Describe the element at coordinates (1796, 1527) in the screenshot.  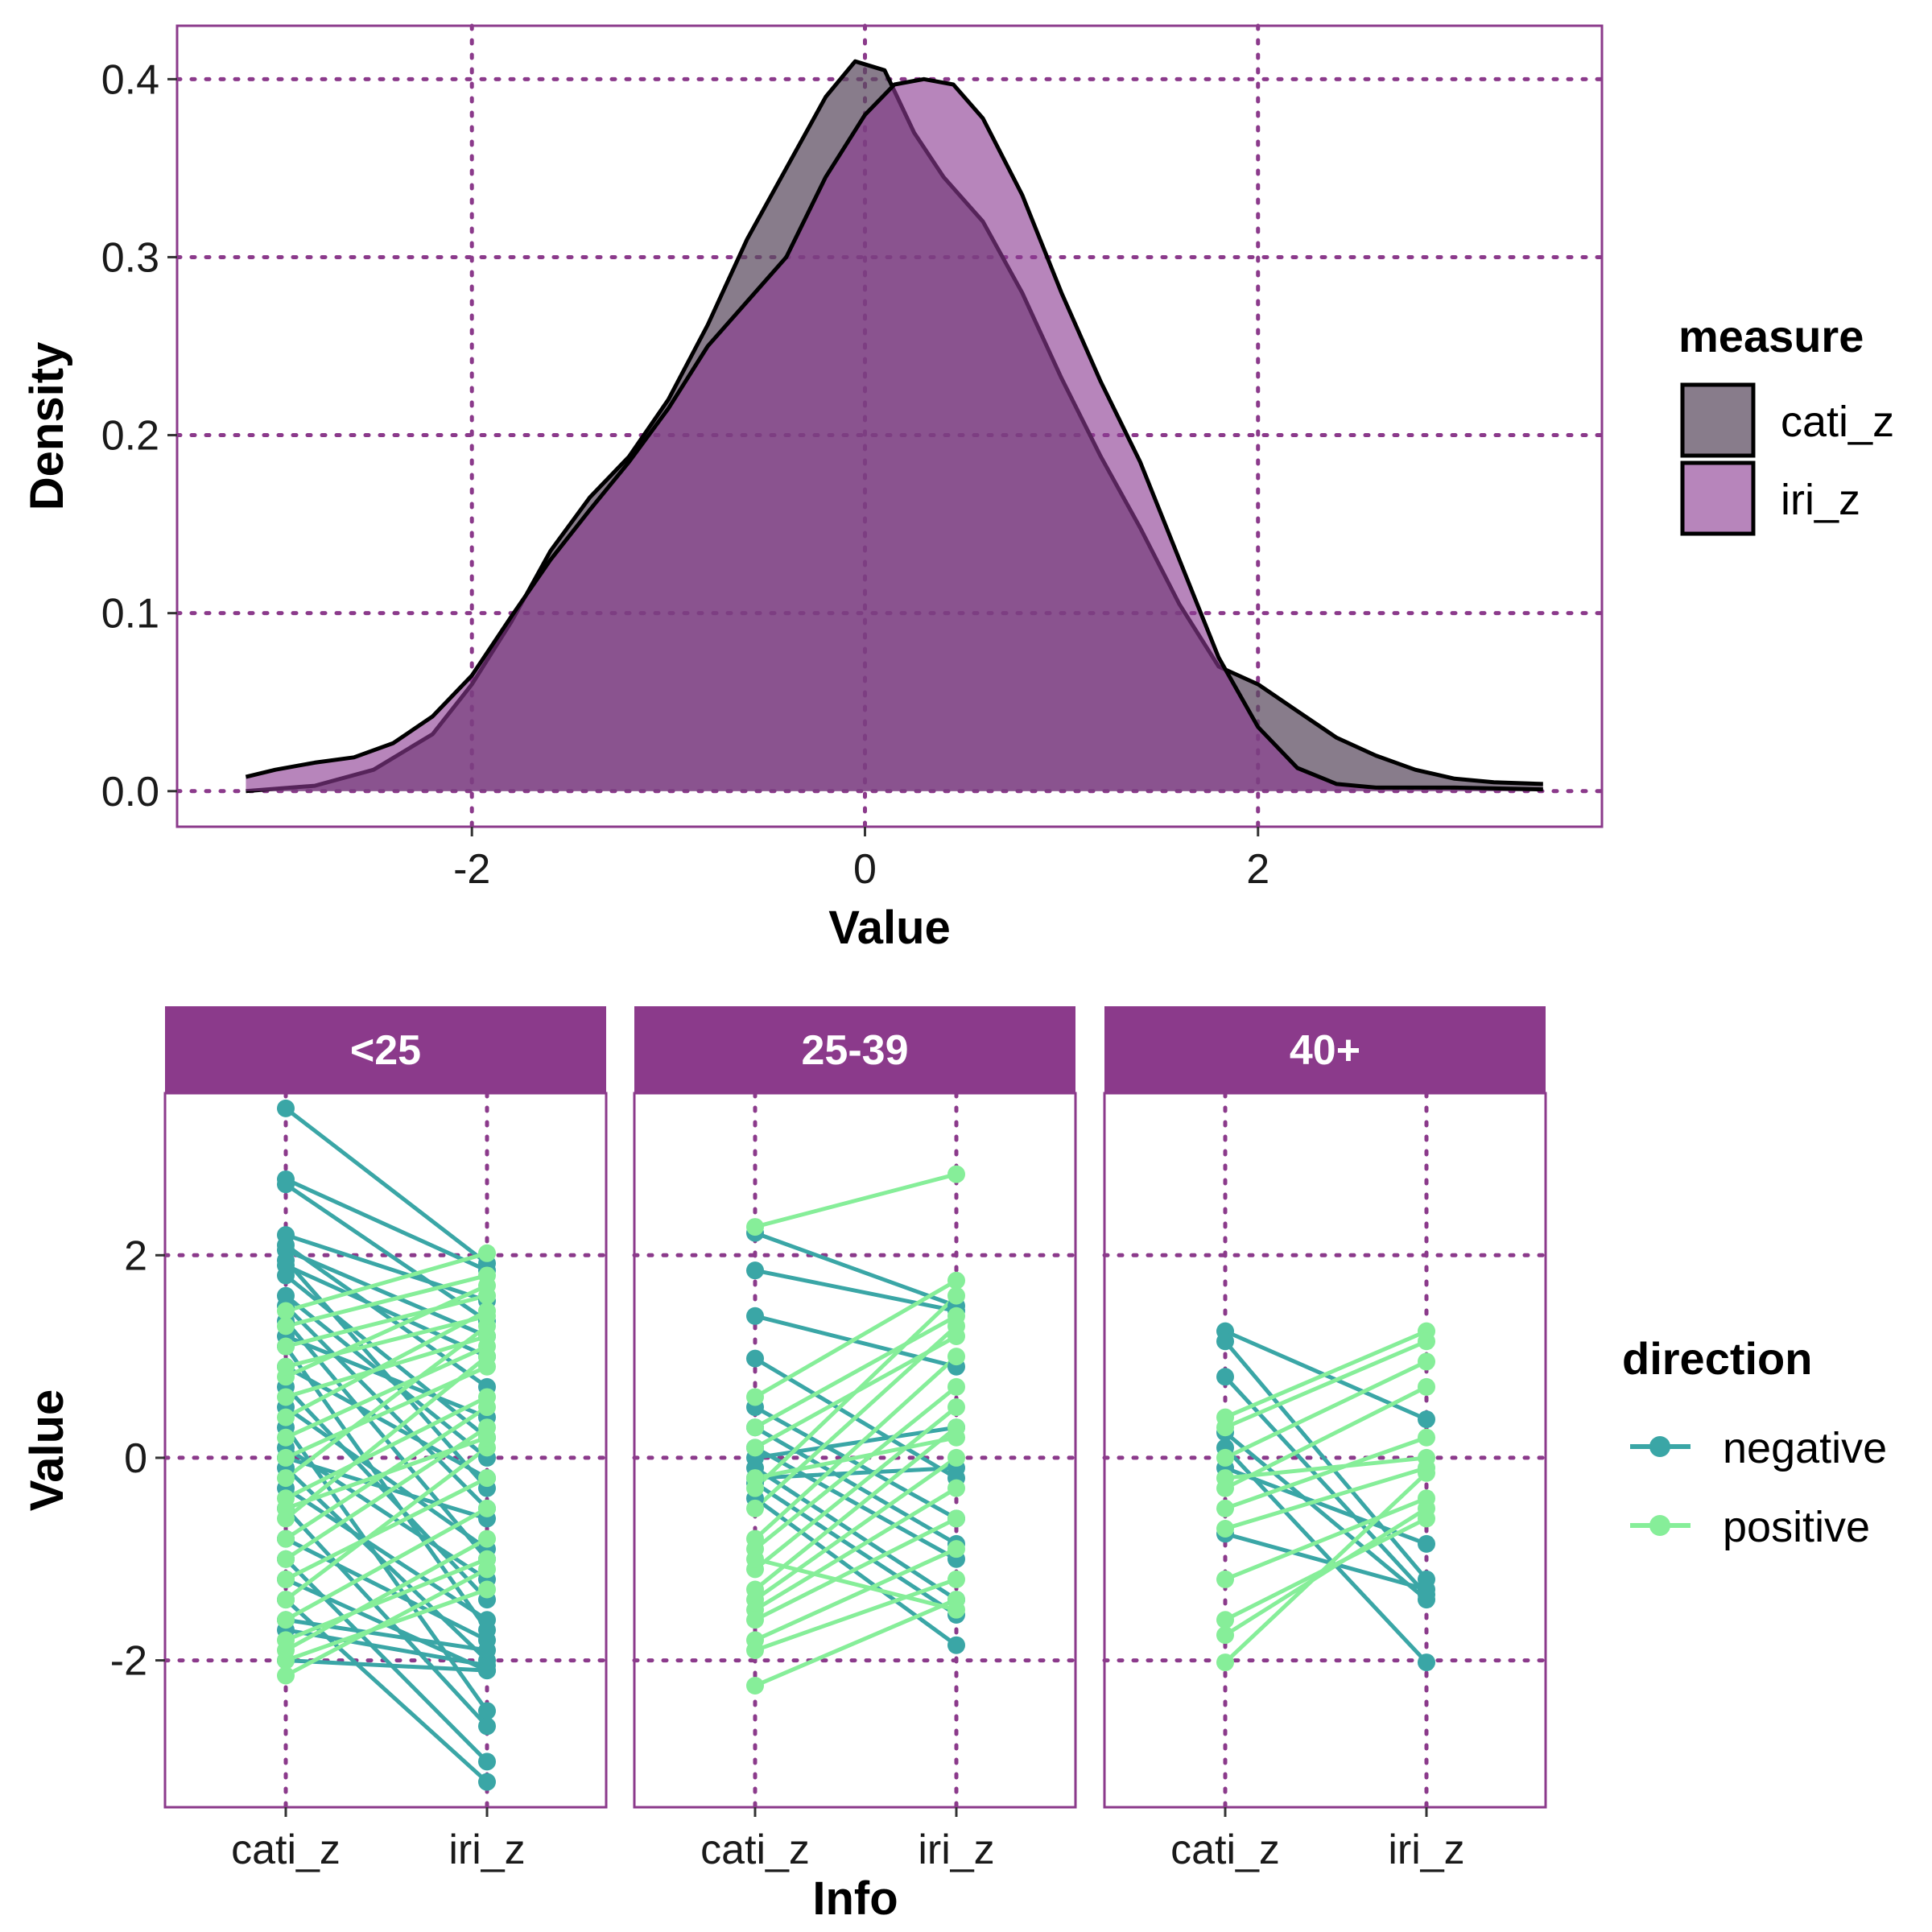
I see `legend-label-positive: positive` at that location.